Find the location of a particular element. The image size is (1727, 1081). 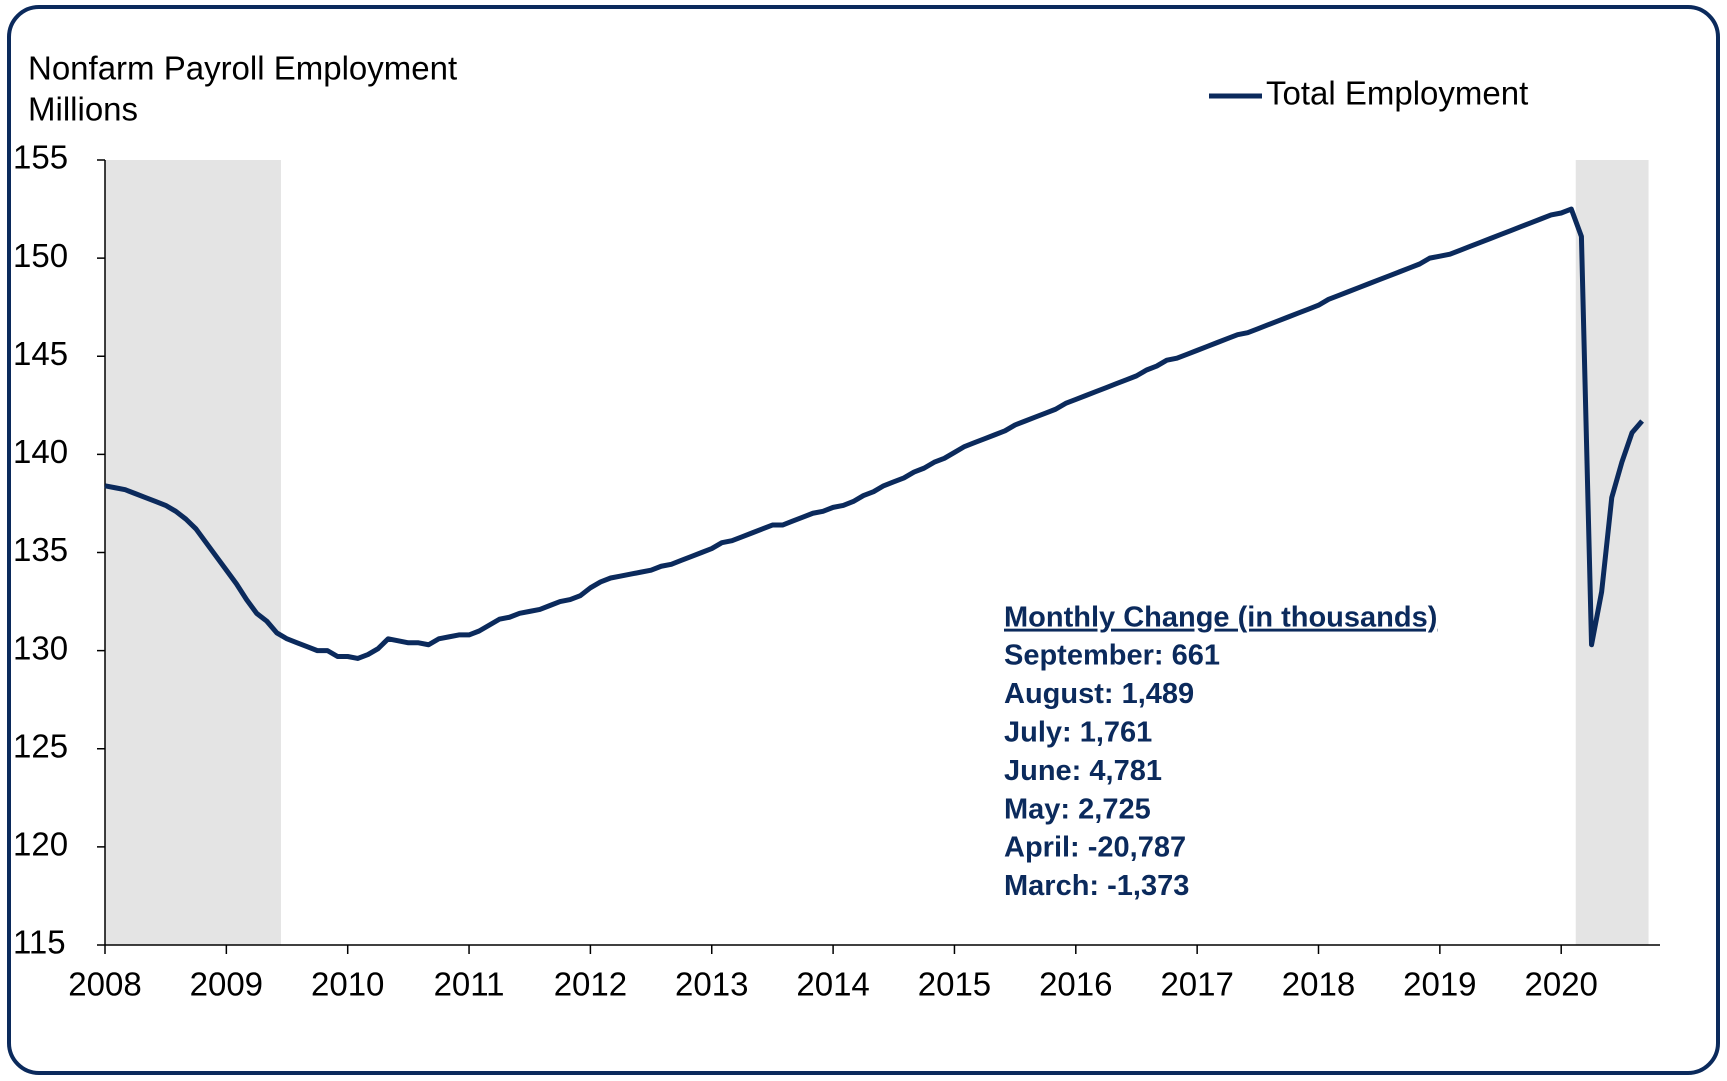

y-tick-label: 135 is located at coordinates (40, 549).